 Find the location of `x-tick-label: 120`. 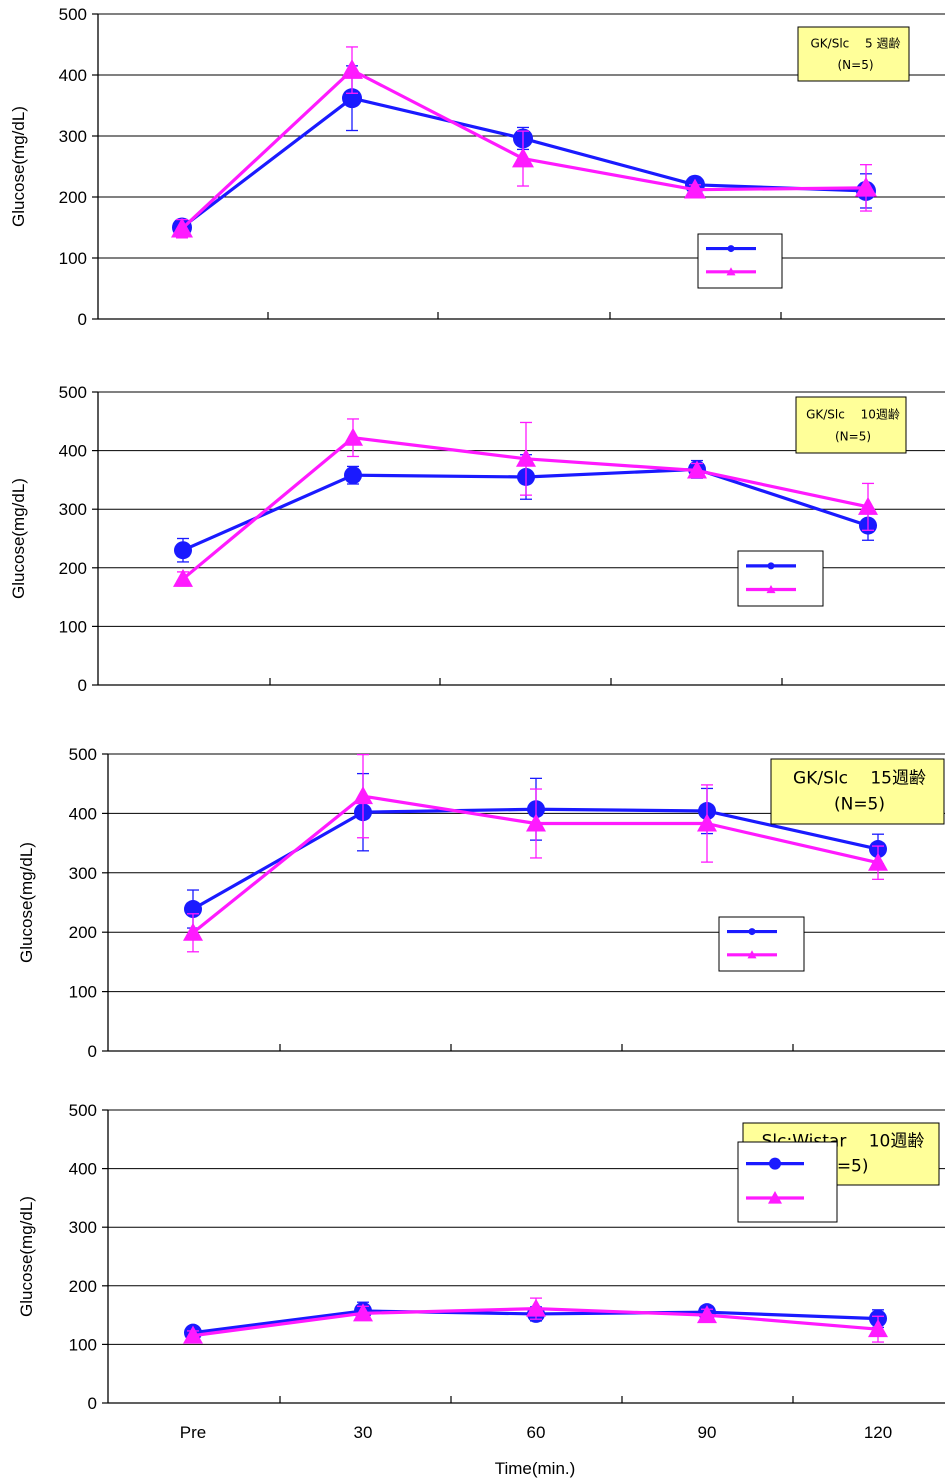

x-tick-label: 120 is located at coordinates (878, 1432).